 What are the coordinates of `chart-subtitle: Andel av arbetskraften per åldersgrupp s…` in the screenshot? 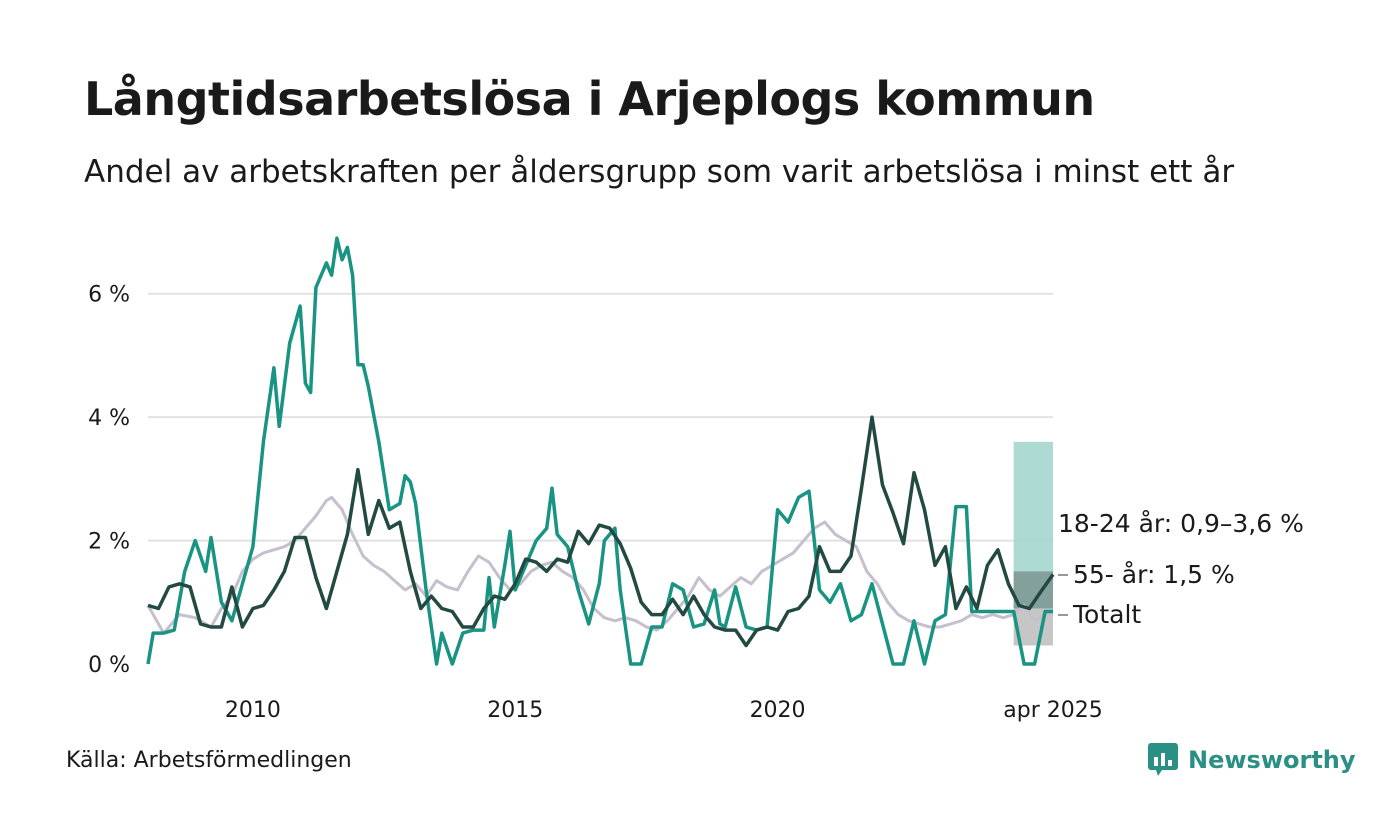 It's located at (659, 172).